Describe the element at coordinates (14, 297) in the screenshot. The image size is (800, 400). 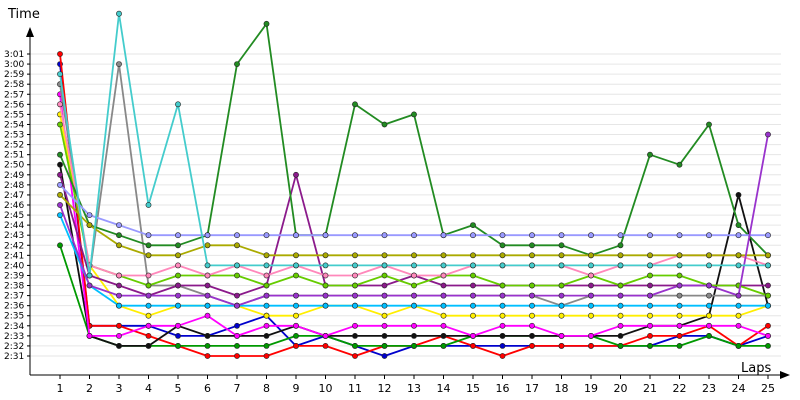
I see `y-tick-label: 2:37` at that location.